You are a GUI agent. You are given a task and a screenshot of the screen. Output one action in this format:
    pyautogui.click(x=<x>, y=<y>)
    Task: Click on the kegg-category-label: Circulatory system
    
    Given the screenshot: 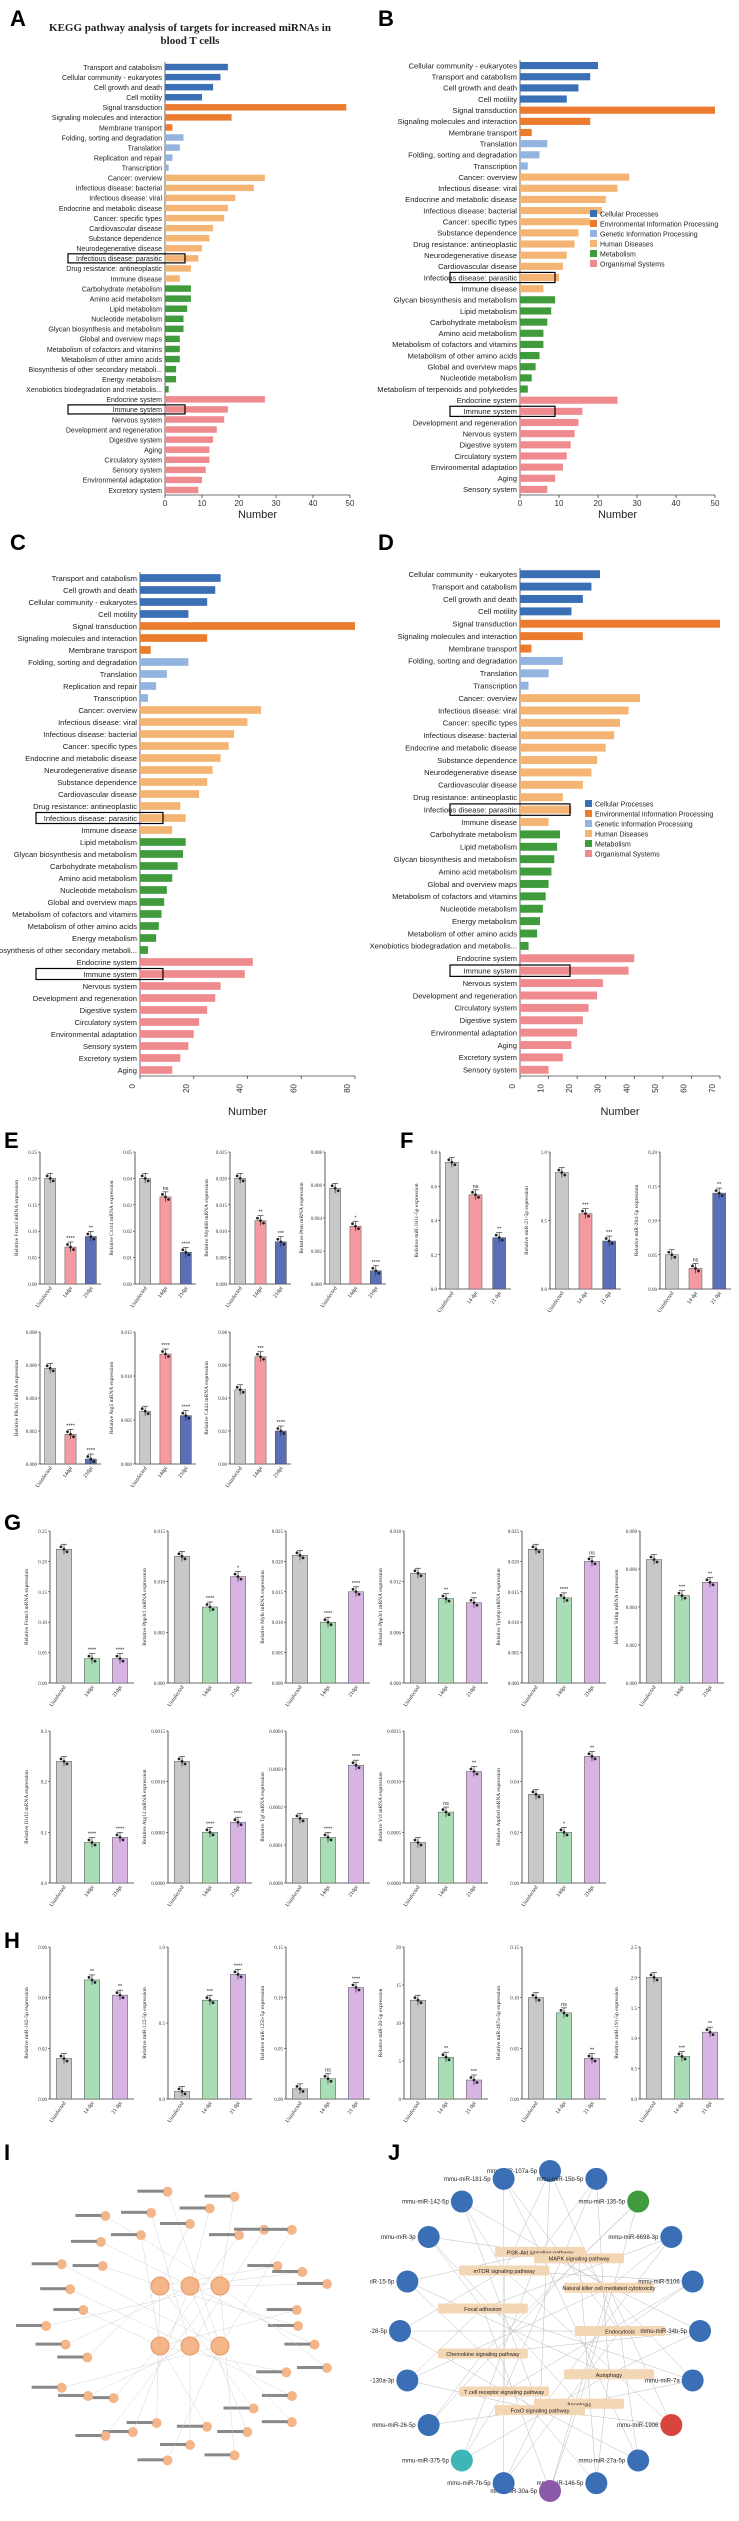 What is the action you would take?
    pyautogui.click(x=486, y=456)
    